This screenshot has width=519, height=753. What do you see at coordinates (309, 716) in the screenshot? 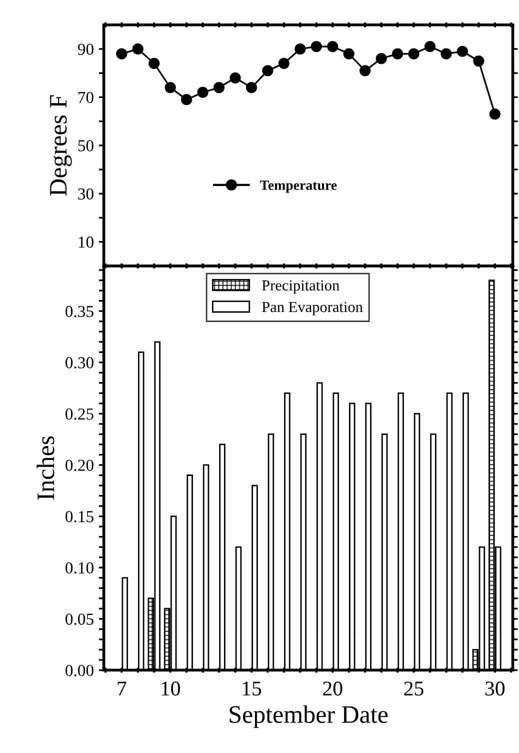
I see `x-axis-title: September Date` at bounding box center [309, 716].